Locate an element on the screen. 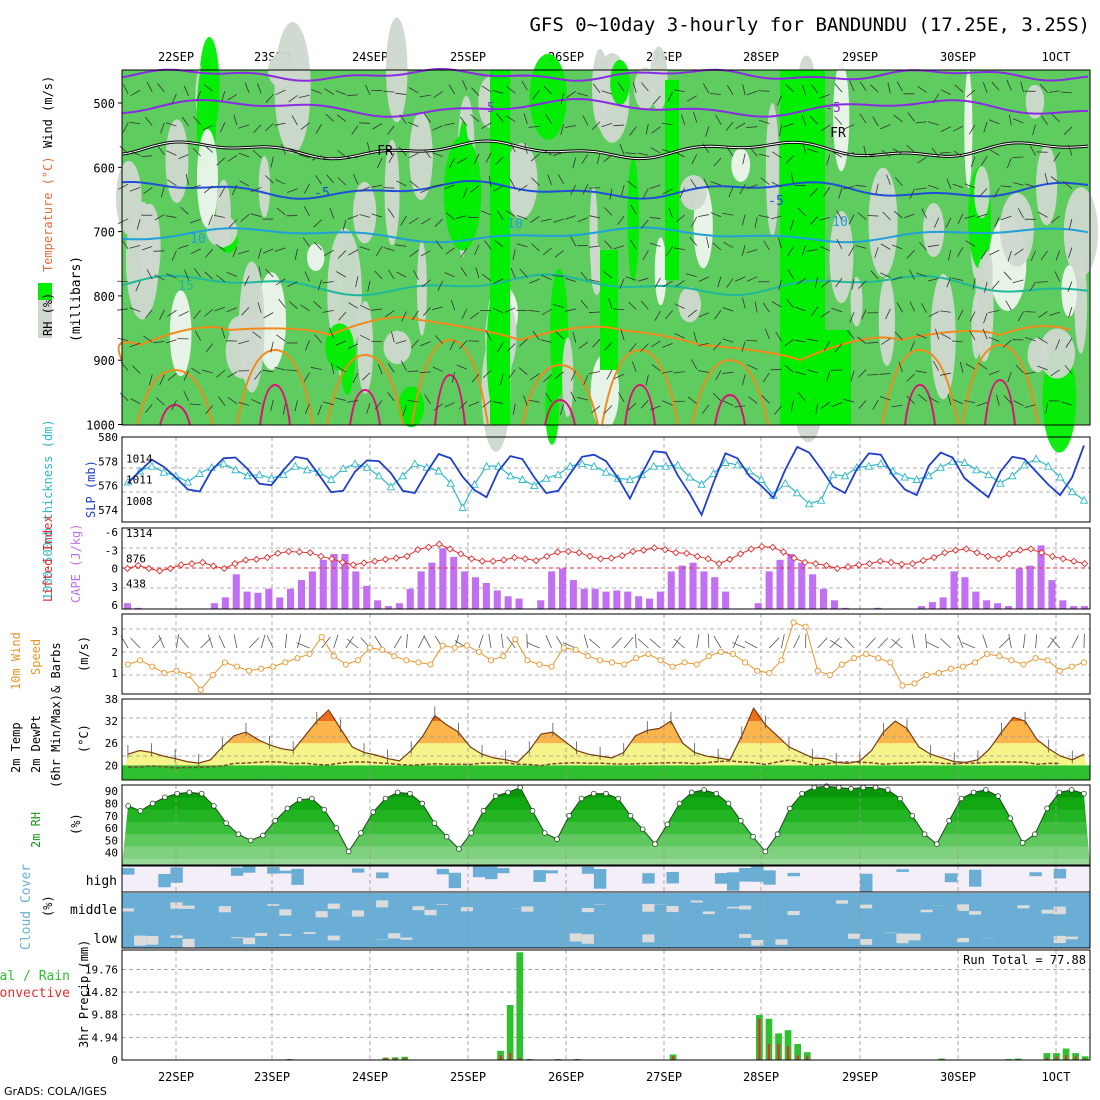  date-tick-label: 30SEP is located at coordinates (958, 1077).